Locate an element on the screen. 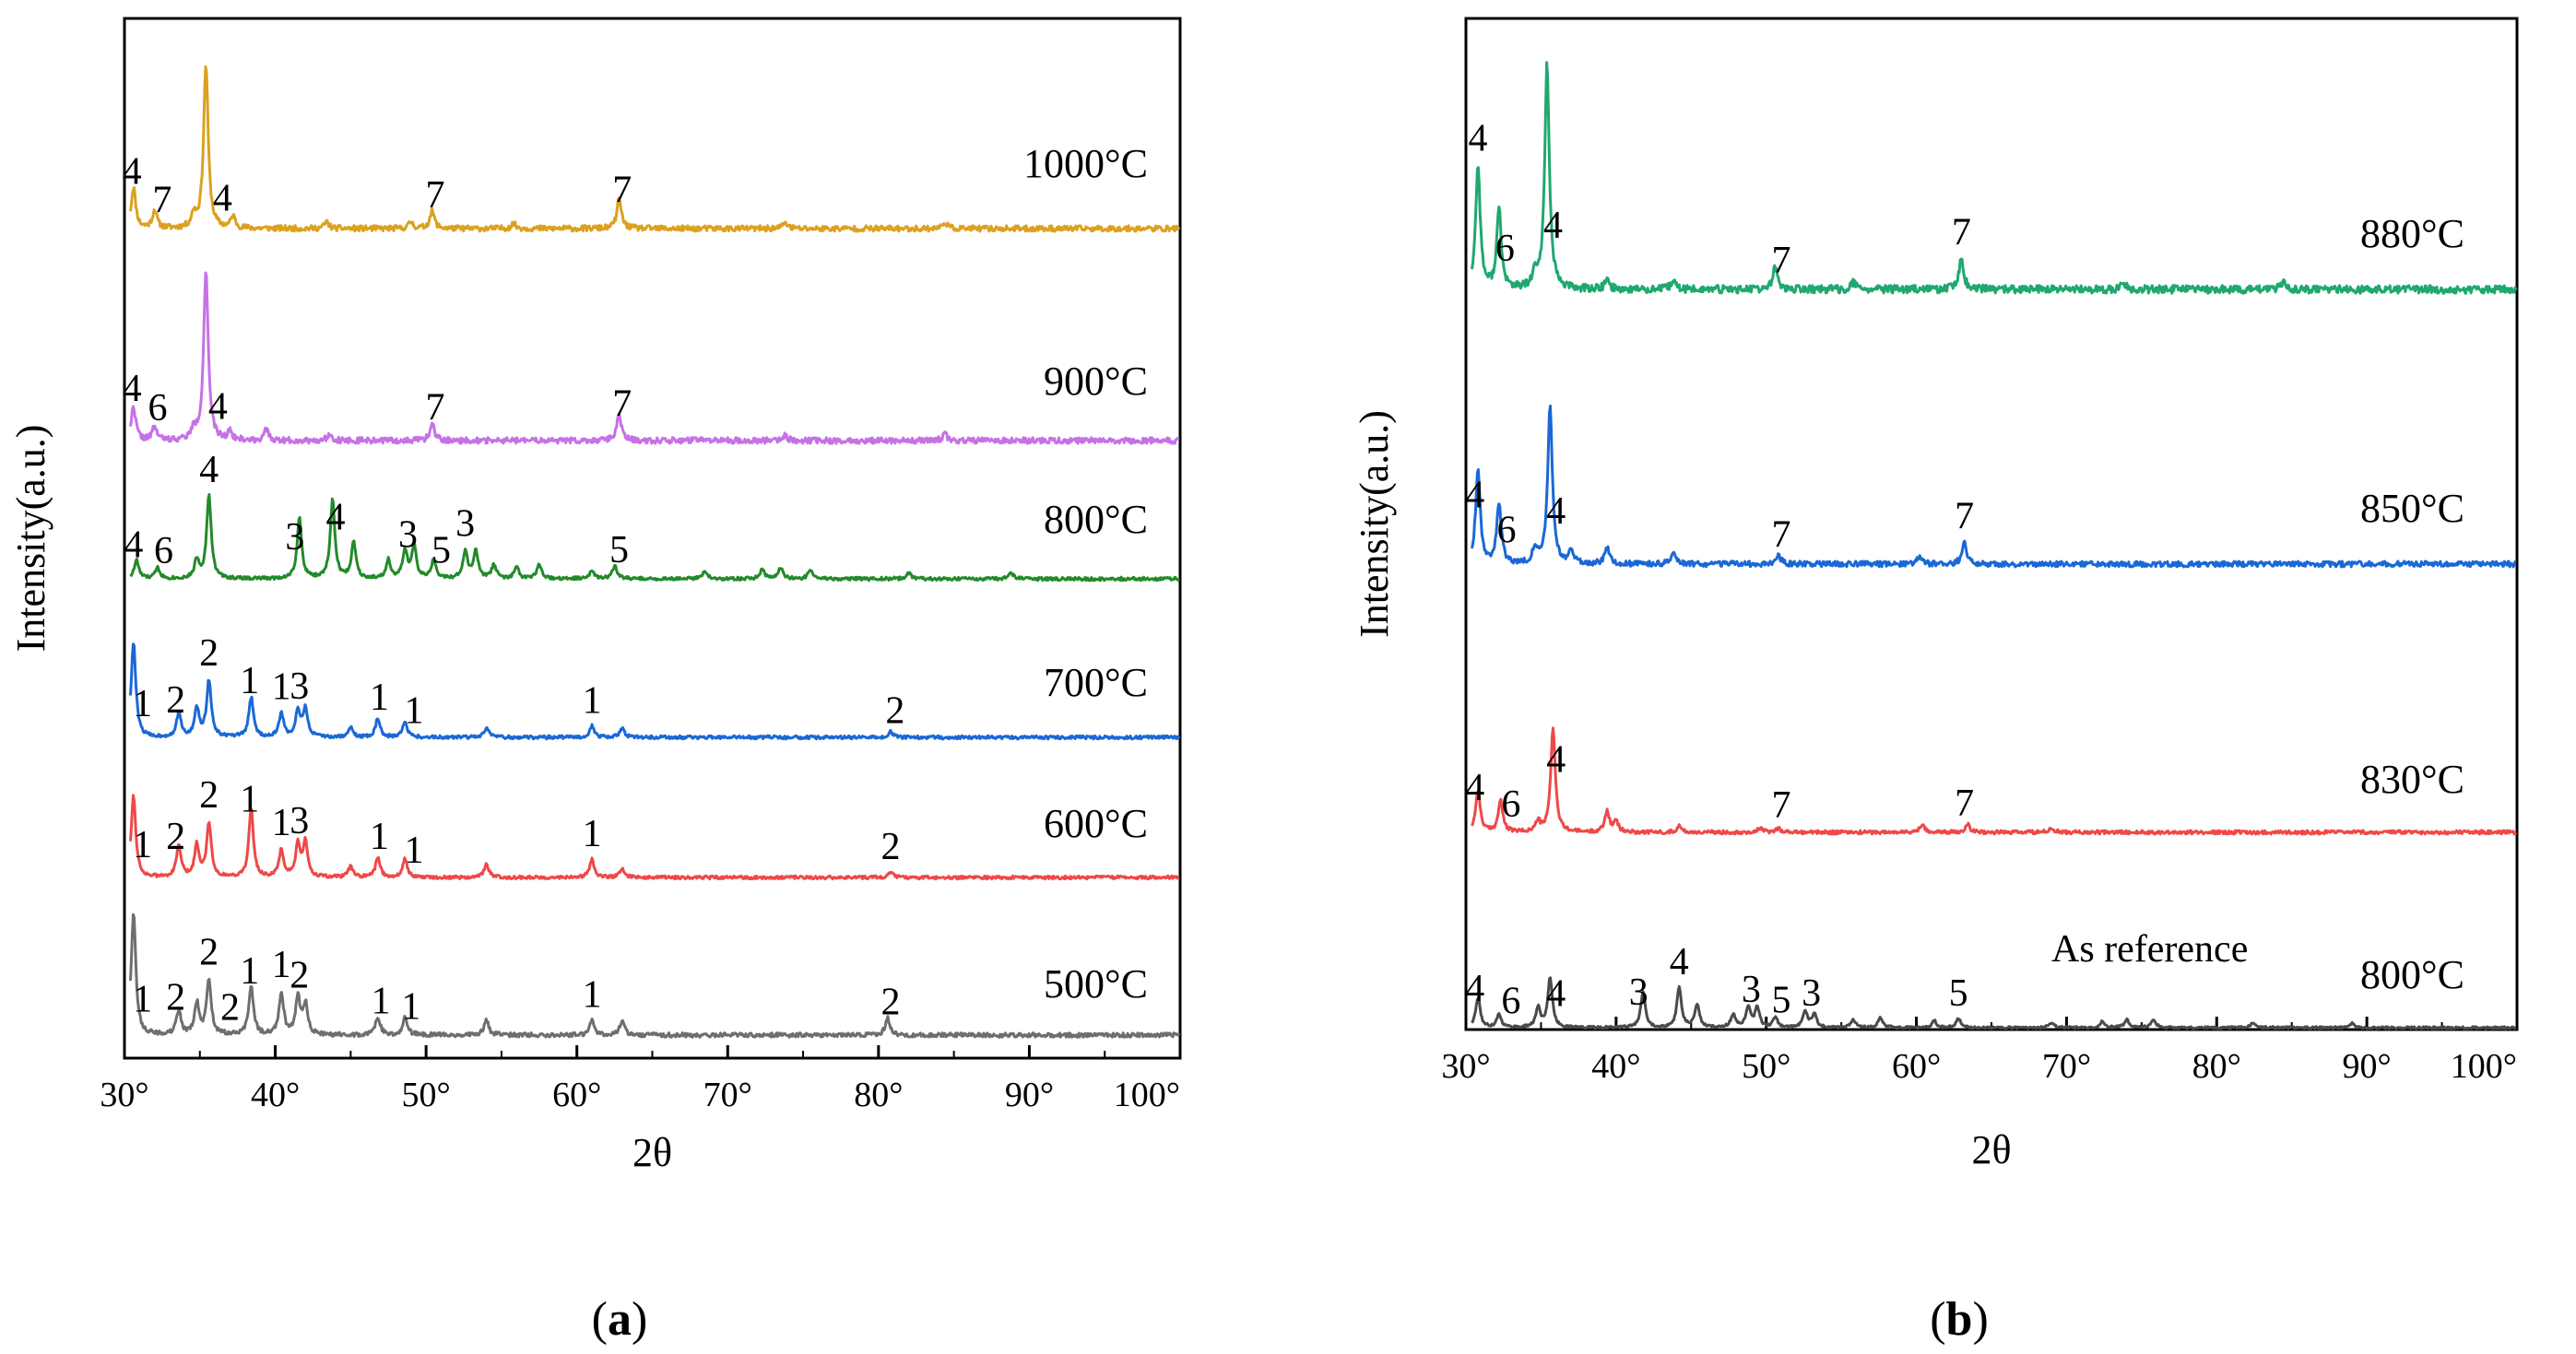 The image size is (2576, 1354). x-tick-label: 70° is located at coordinates (2066, 1066).